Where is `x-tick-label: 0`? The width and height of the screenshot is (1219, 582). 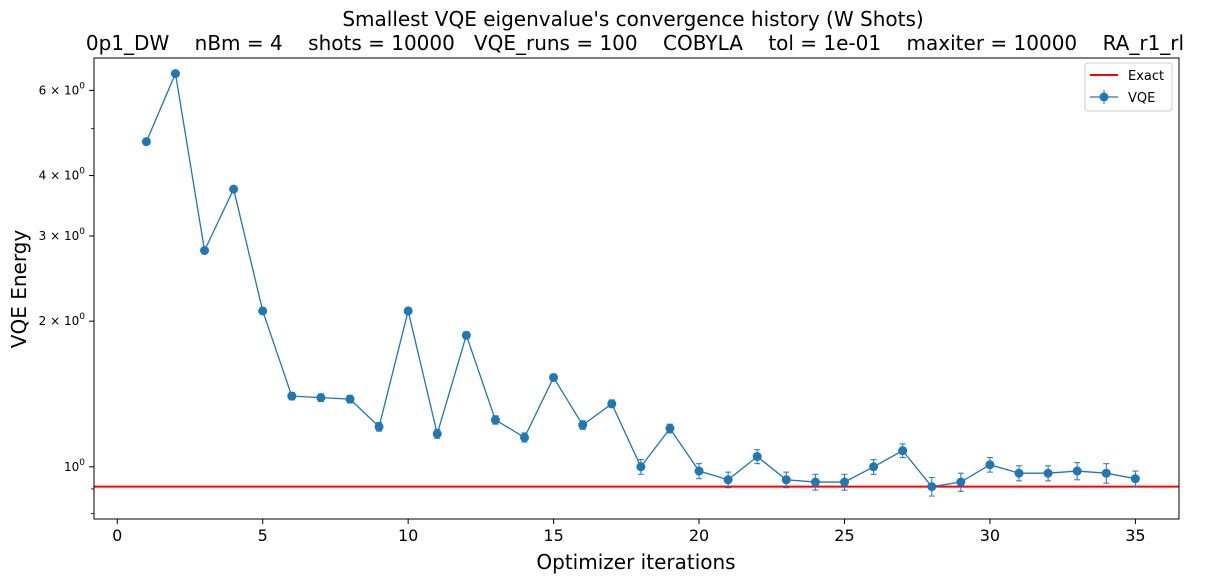
x-tick-label: 0 is located at coordinates (117, 535).